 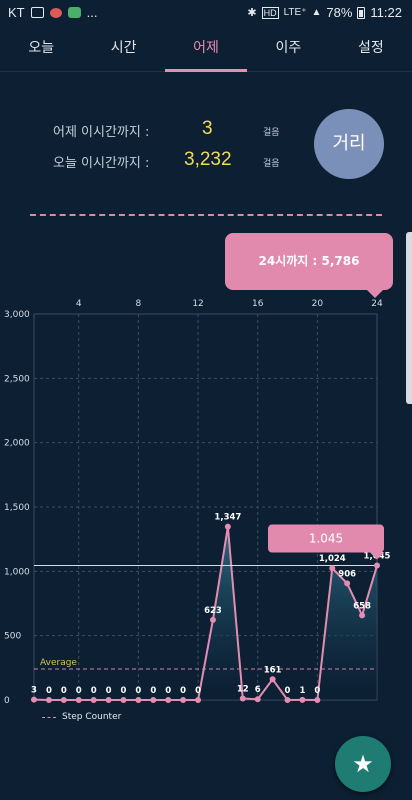 What do you see at coordinates (243, 689) in the screenshot?
I see `data-label: 12` at bounding box center [243, 689].